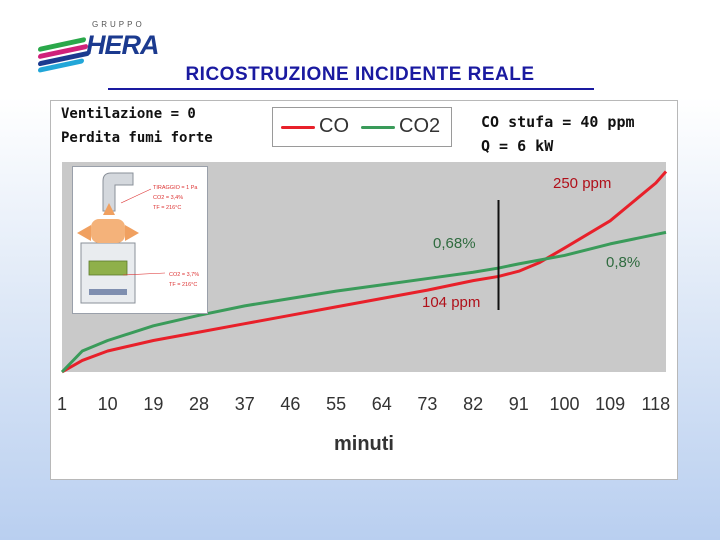  What do you see at coordinates (558, 122) in the screenshot?
I see `note-co-stove: CO stufa = 40 ppm` at bounding box center [558, 122].